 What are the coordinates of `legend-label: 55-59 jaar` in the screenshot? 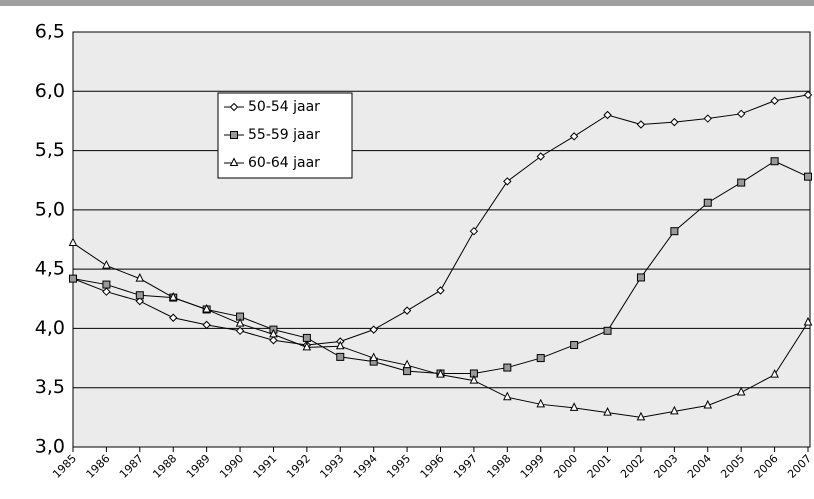 It's located at (284, 135).